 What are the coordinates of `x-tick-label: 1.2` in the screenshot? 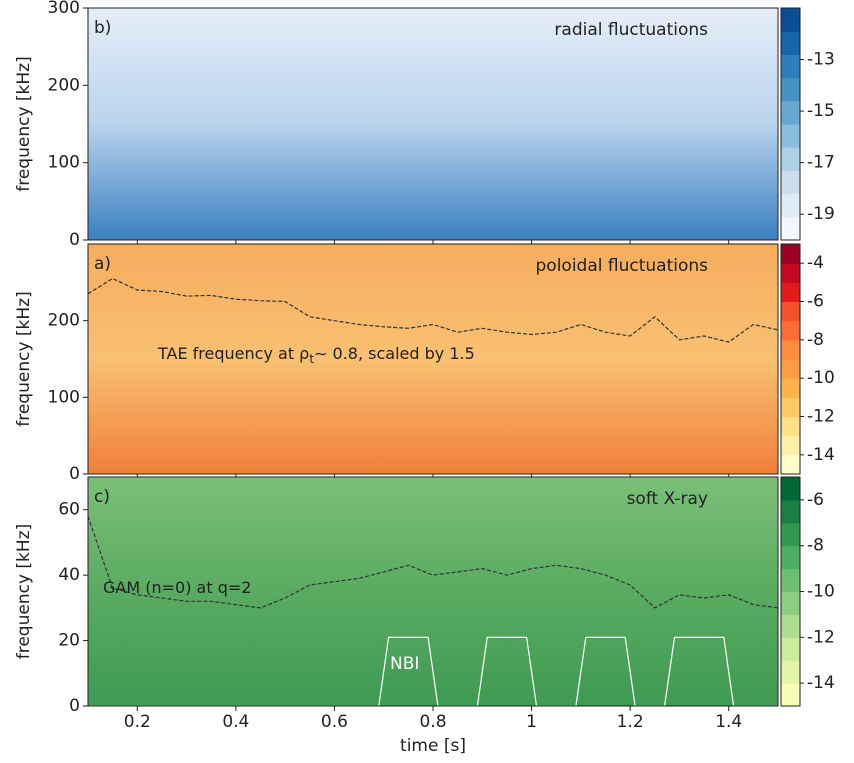 It's located at (630, 722).